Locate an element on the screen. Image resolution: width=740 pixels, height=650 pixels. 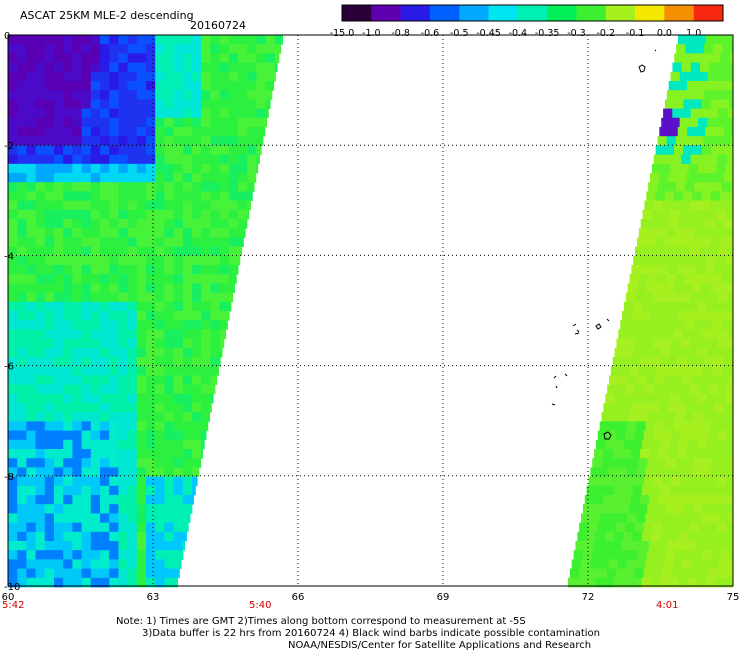
colorbar-label: 0.0 is located at coordinates (664, 33).